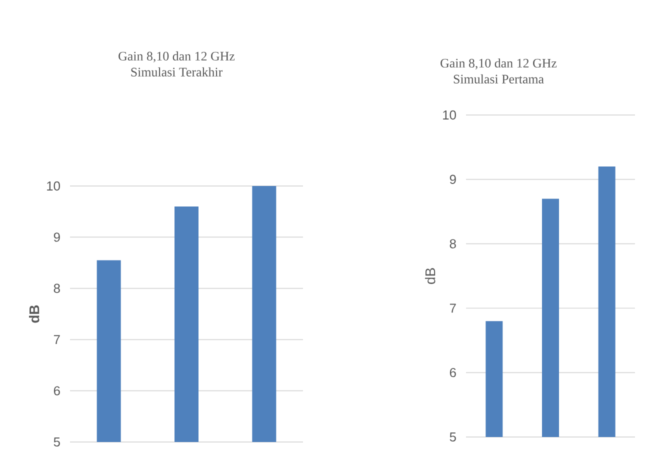 This screenshot has width=658, height=462. Describe the element at coordinates (499, 79) in the screenshot. I see `chart-subtitle: Simulasi Pertama` at that location.